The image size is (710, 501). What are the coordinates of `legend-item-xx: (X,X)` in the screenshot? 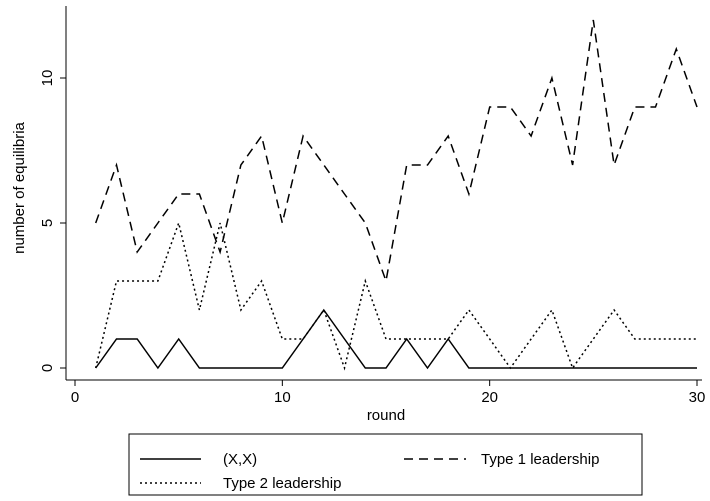 It's located at (198, 459).